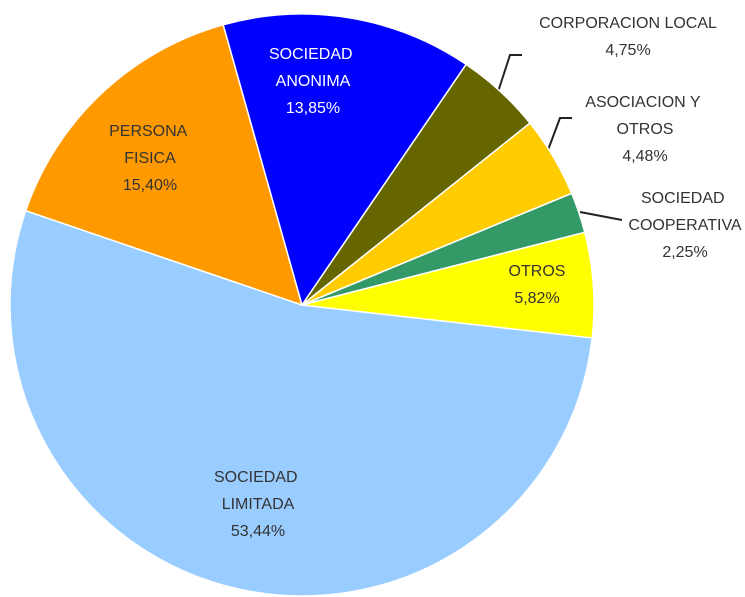 Image resolution: width=745 pixels, height=597 pixels. What do you see at coordinates (313, 108) in the screenshot?
I see `value-label: 13,85%` at bounding box center [313, 108].